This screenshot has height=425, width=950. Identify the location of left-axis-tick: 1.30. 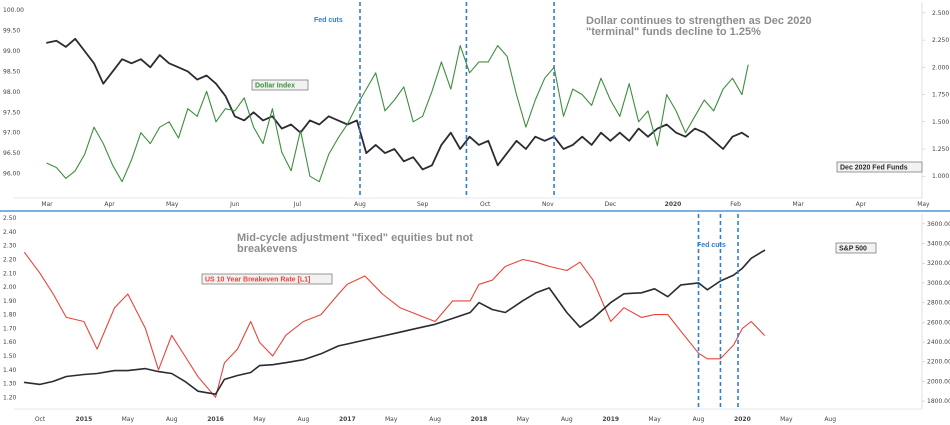
(10, 384).